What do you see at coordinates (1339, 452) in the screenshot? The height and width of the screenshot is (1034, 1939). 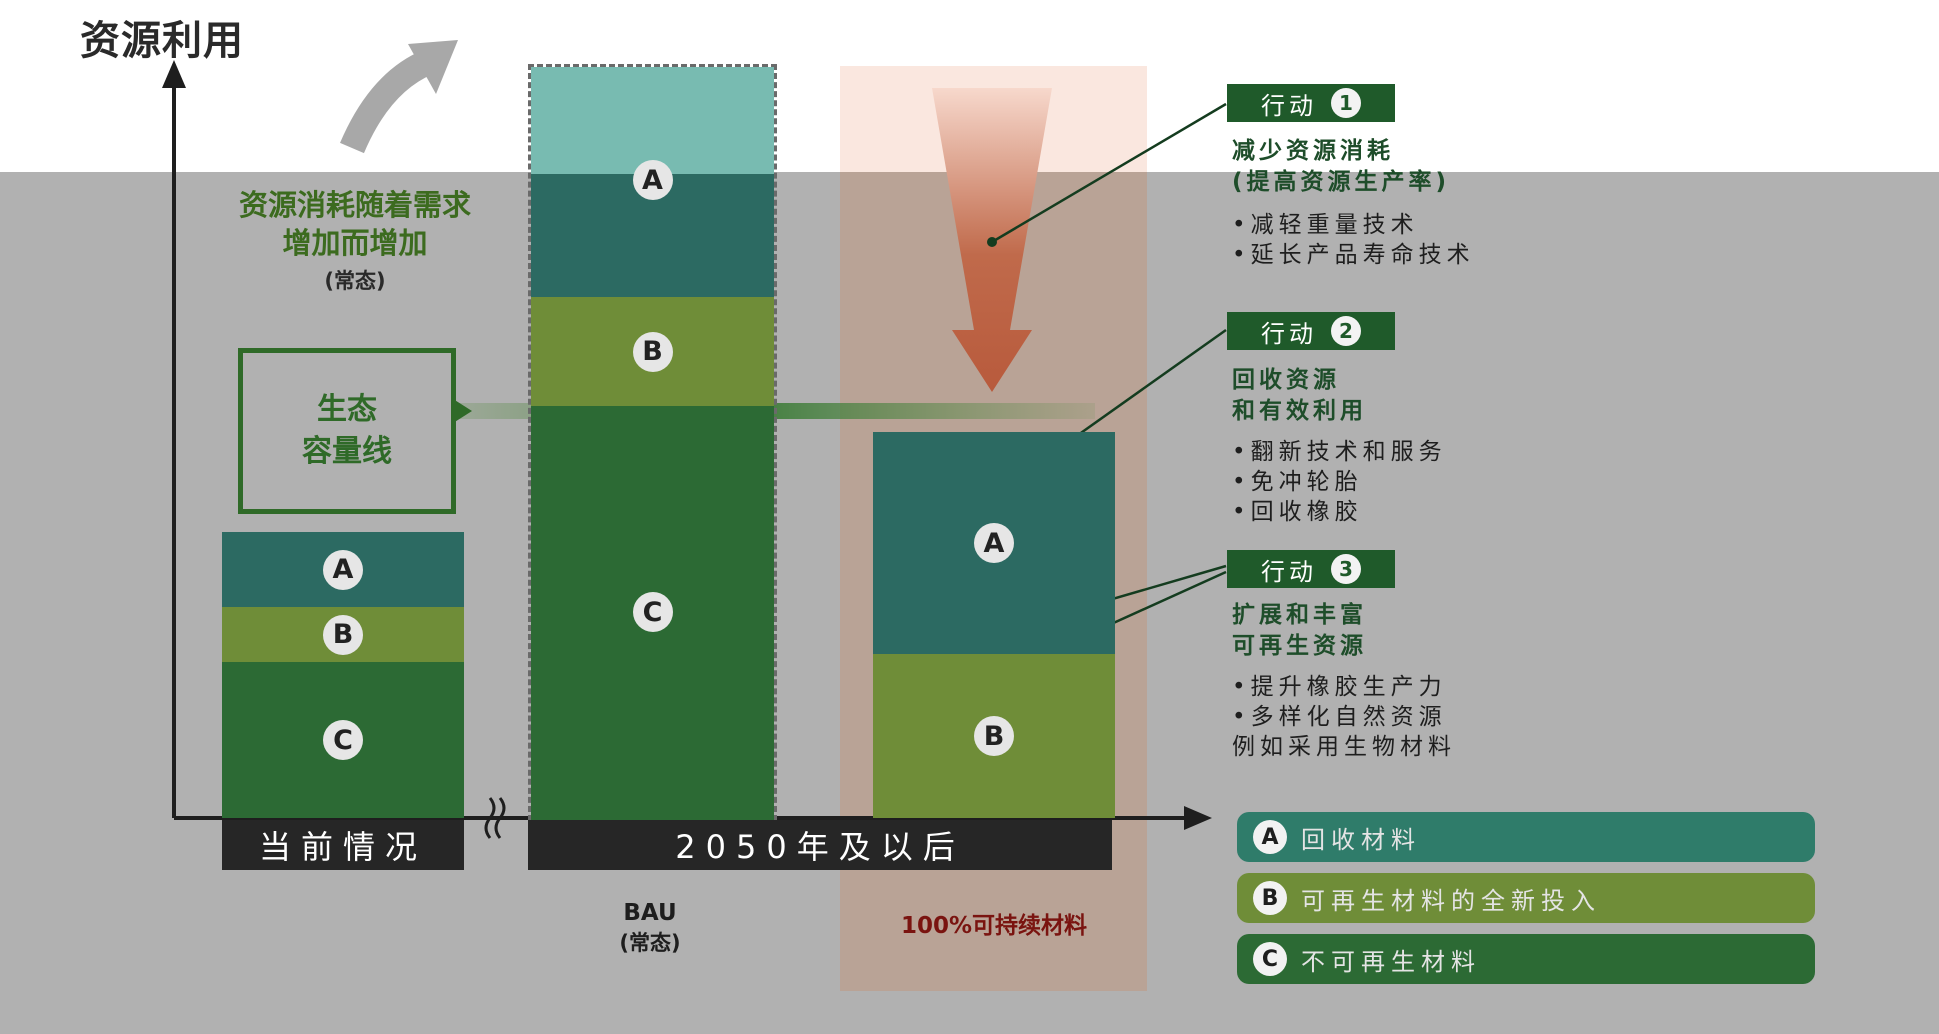 I see `action-2-bullet-1: •翻新技术和服务` at bounding box center [1339, 452].